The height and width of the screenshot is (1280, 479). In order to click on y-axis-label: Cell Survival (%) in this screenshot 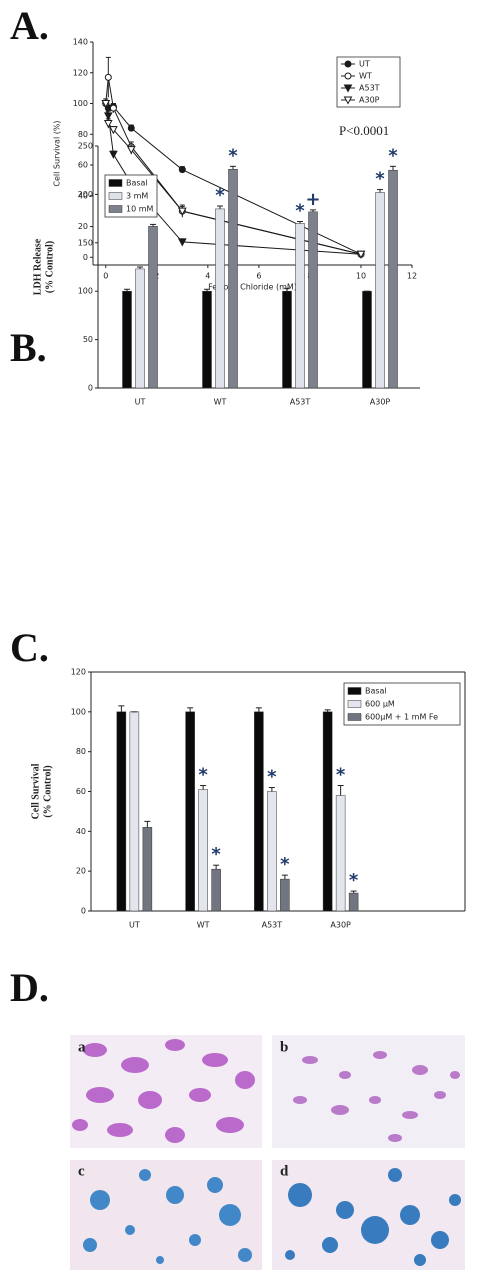, I will do `click(57, 153)`.